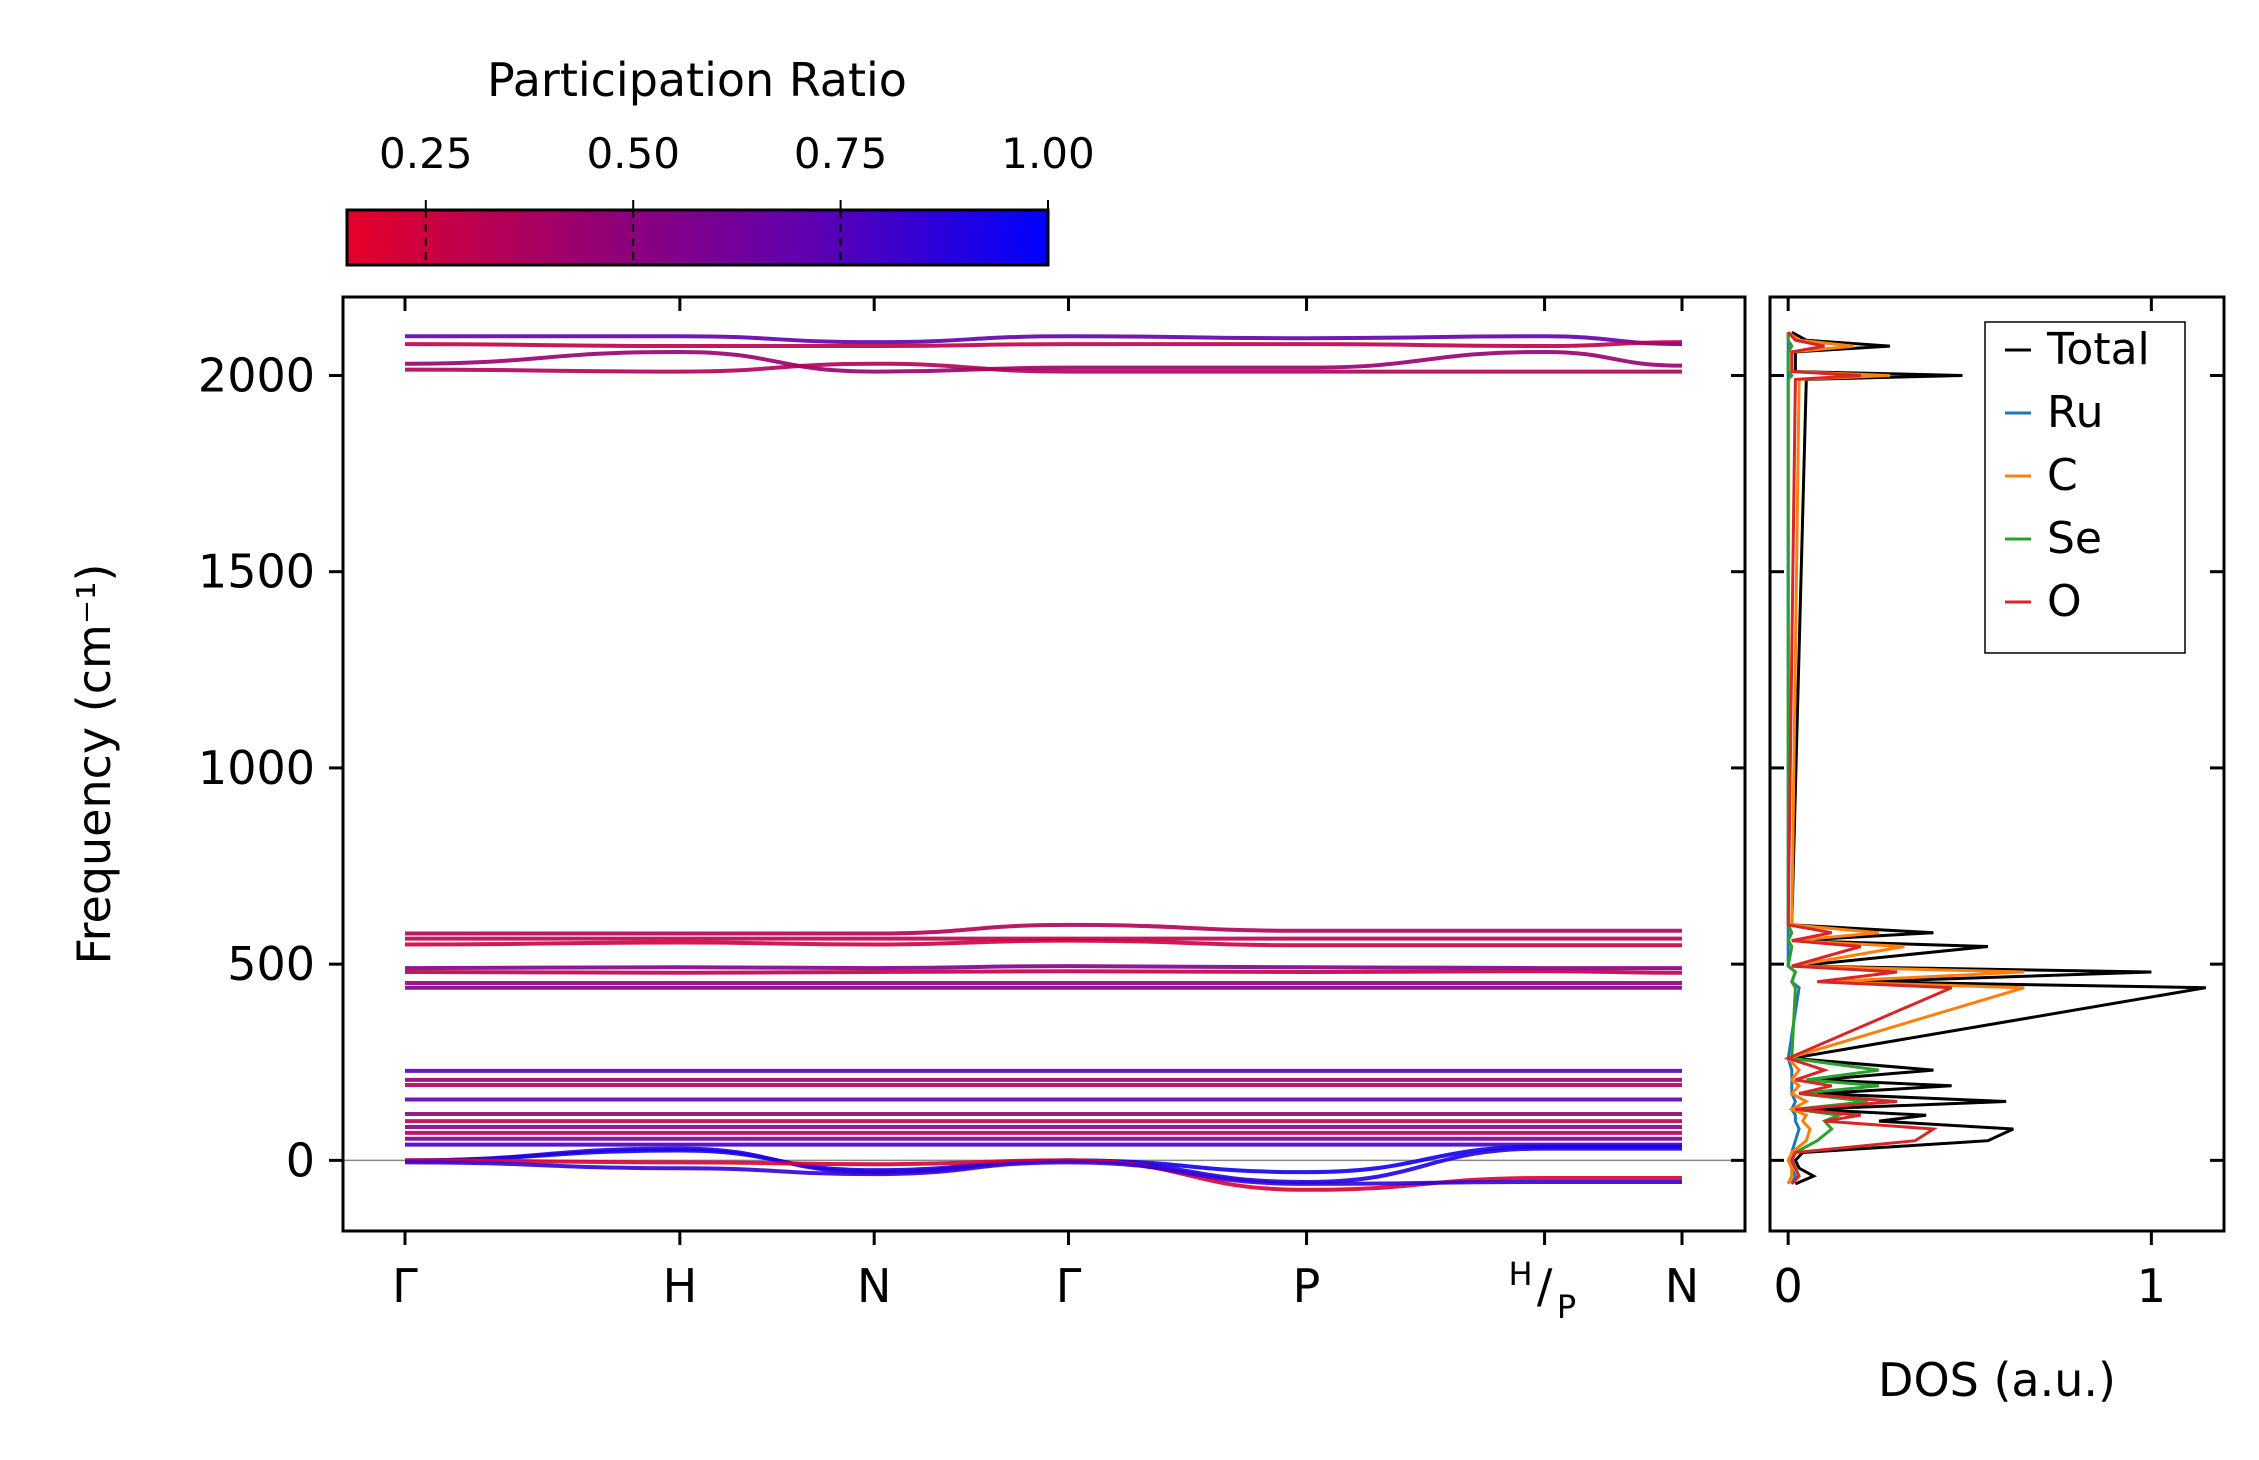  What do you see at coordinates (2074, 538) in the screenshot?
I see `legend-entry-se: Se` at bounding box center [2074, 538].